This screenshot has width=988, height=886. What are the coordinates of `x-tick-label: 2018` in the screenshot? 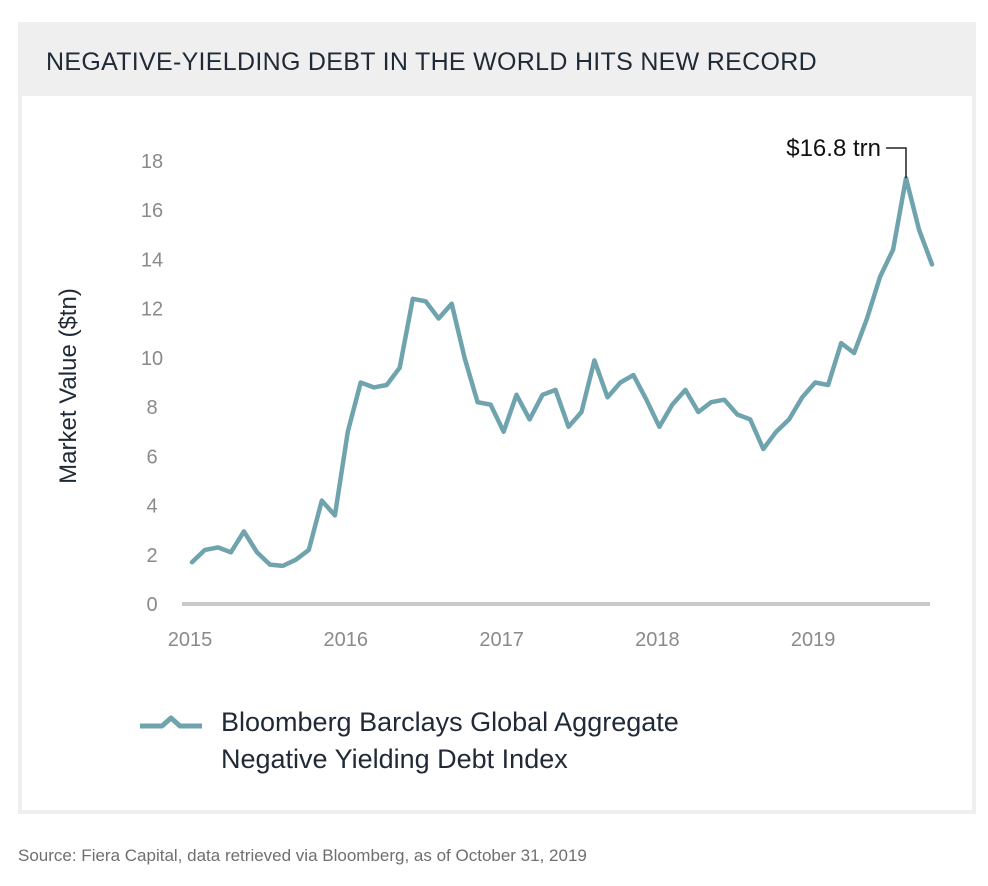 It's located at (657, 640).